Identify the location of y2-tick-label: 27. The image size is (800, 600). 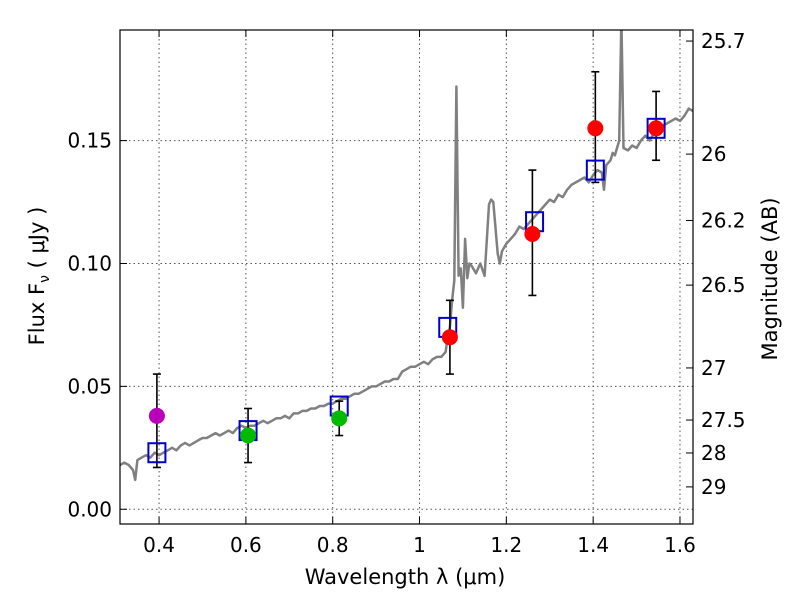
(713, 368).